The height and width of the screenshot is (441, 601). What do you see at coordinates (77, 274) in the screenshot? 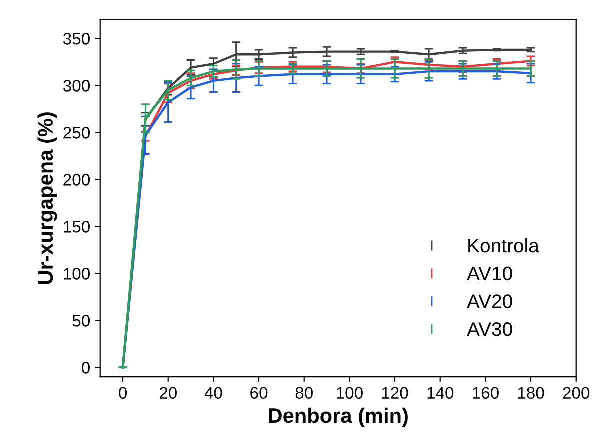
I see `y-tick-label: 100` at bounding box center [77, 274].